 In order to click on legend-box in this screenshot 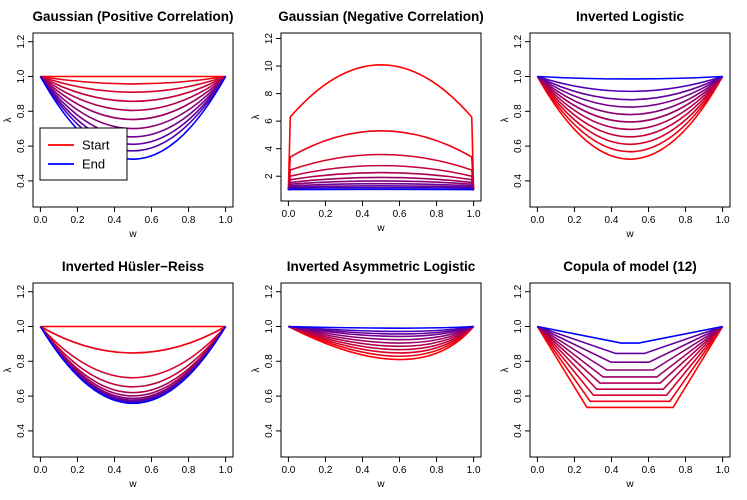, I will do `click(83, 154)`.